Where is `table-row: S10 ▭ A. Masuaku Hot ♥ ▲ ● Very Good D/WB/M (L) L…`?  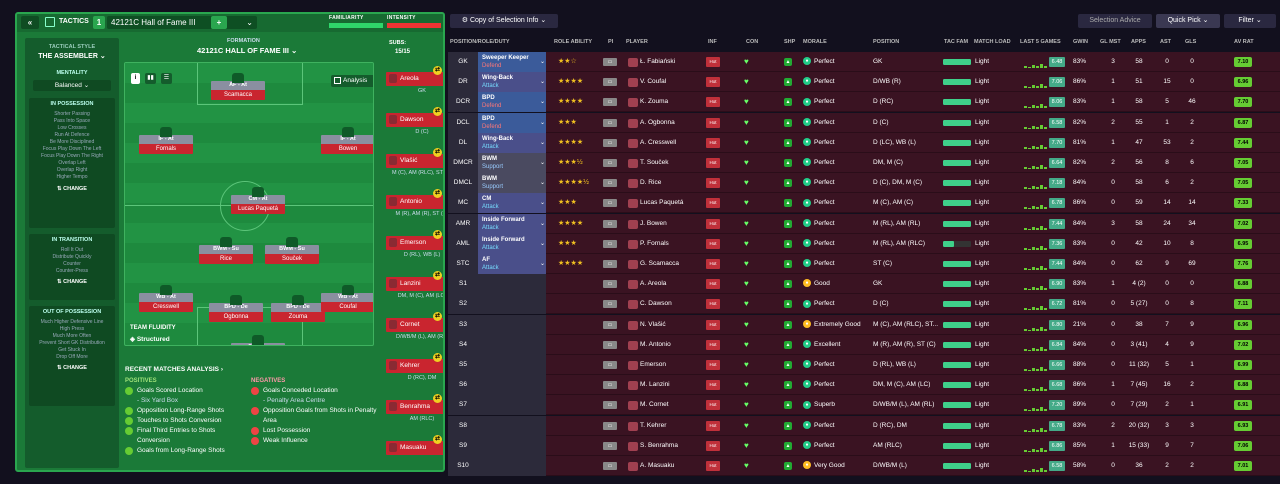 table-row: S10 ▭ A. Masuaku Hot ♥ ▲ ● Very Good D/WB/M (L) L… is located at coordinates (864, 466).